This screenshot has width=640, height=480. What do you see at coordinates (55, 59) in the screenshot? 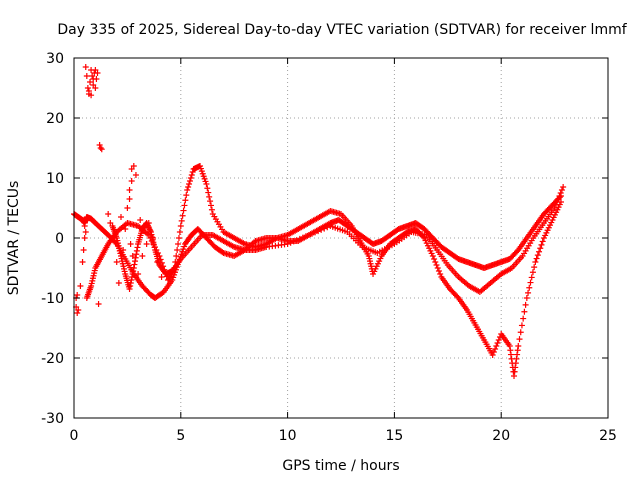
I see `y-tick-label: 30` at bounding box center [55, 59].